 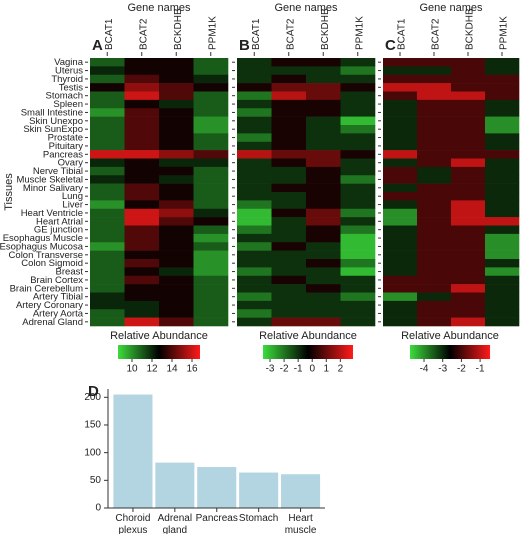 I want to click on row-label: Esophagus Mucosa, so click(x=42, y=246).